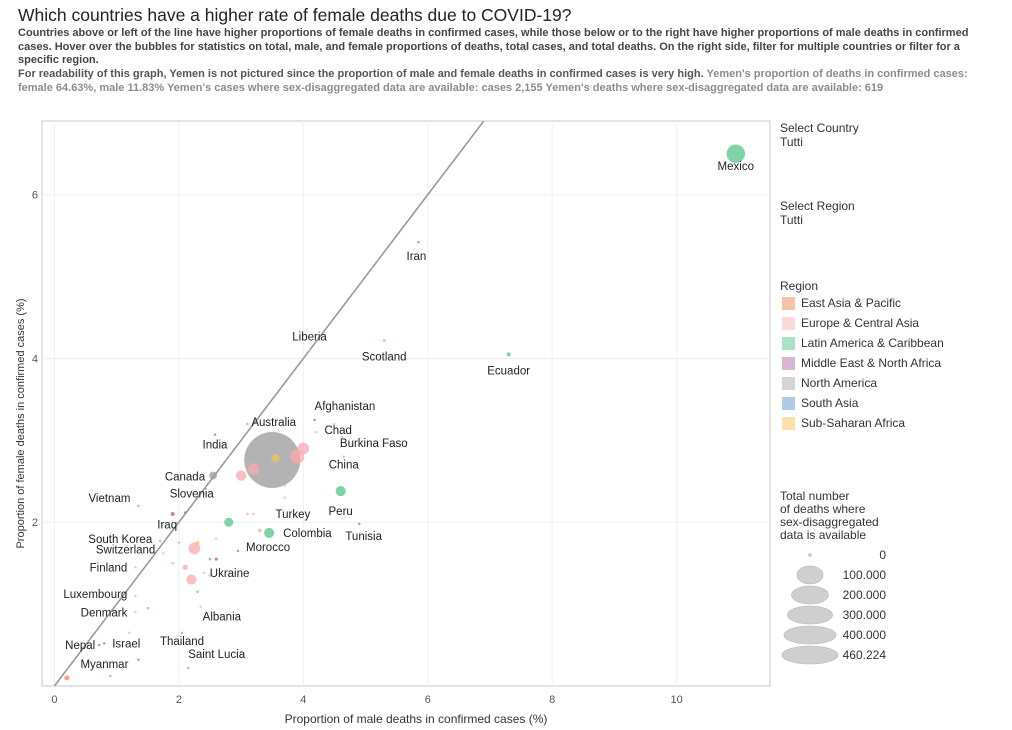  What do you see at coordinates (791, 142) in the screenshot?
I see `country-filter-value: Tutti` at bounding box center [791, 142].